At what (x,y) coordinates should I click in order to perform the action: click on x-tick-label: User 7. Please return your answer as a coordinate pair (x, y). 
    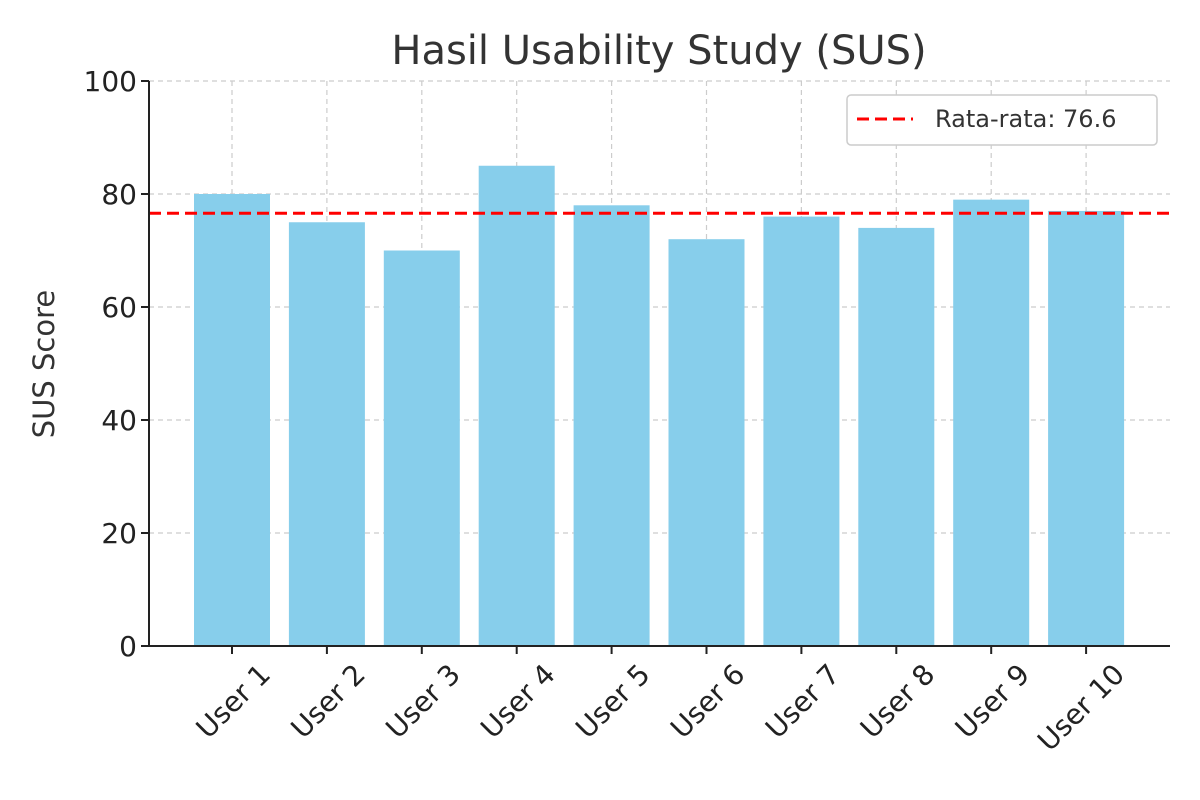
    Looking at the image, I should click on (802, 701).